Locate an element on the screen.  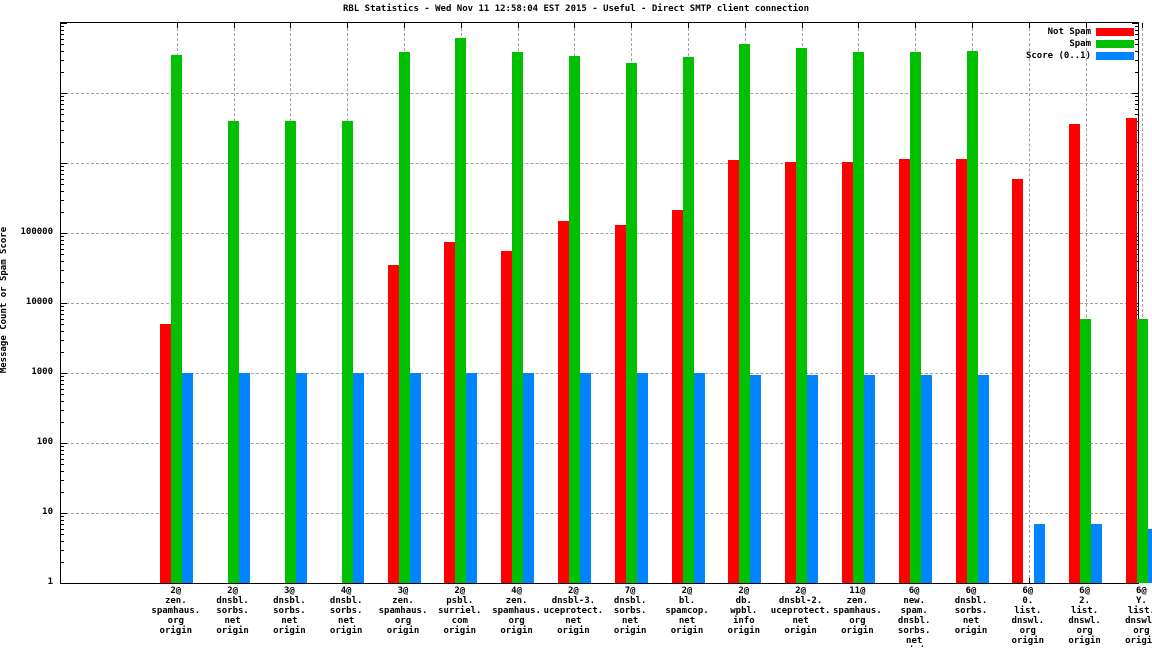
x-category-label: 6@ Y. list. dnswl. org origin is located at coordinates (1138, 616).